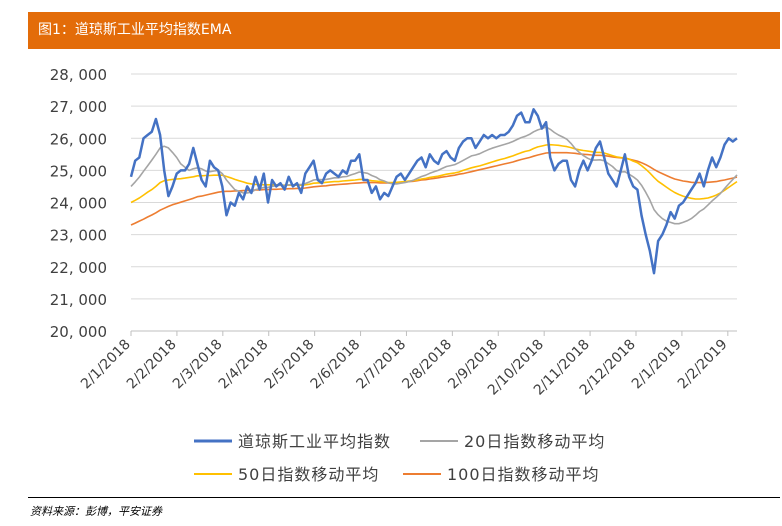 The height and width of the screenshot is (526, 782). Describe the element at coordinates (78, 236) in the screenshot. I see `y-tick-label: 23, 000` at that location.